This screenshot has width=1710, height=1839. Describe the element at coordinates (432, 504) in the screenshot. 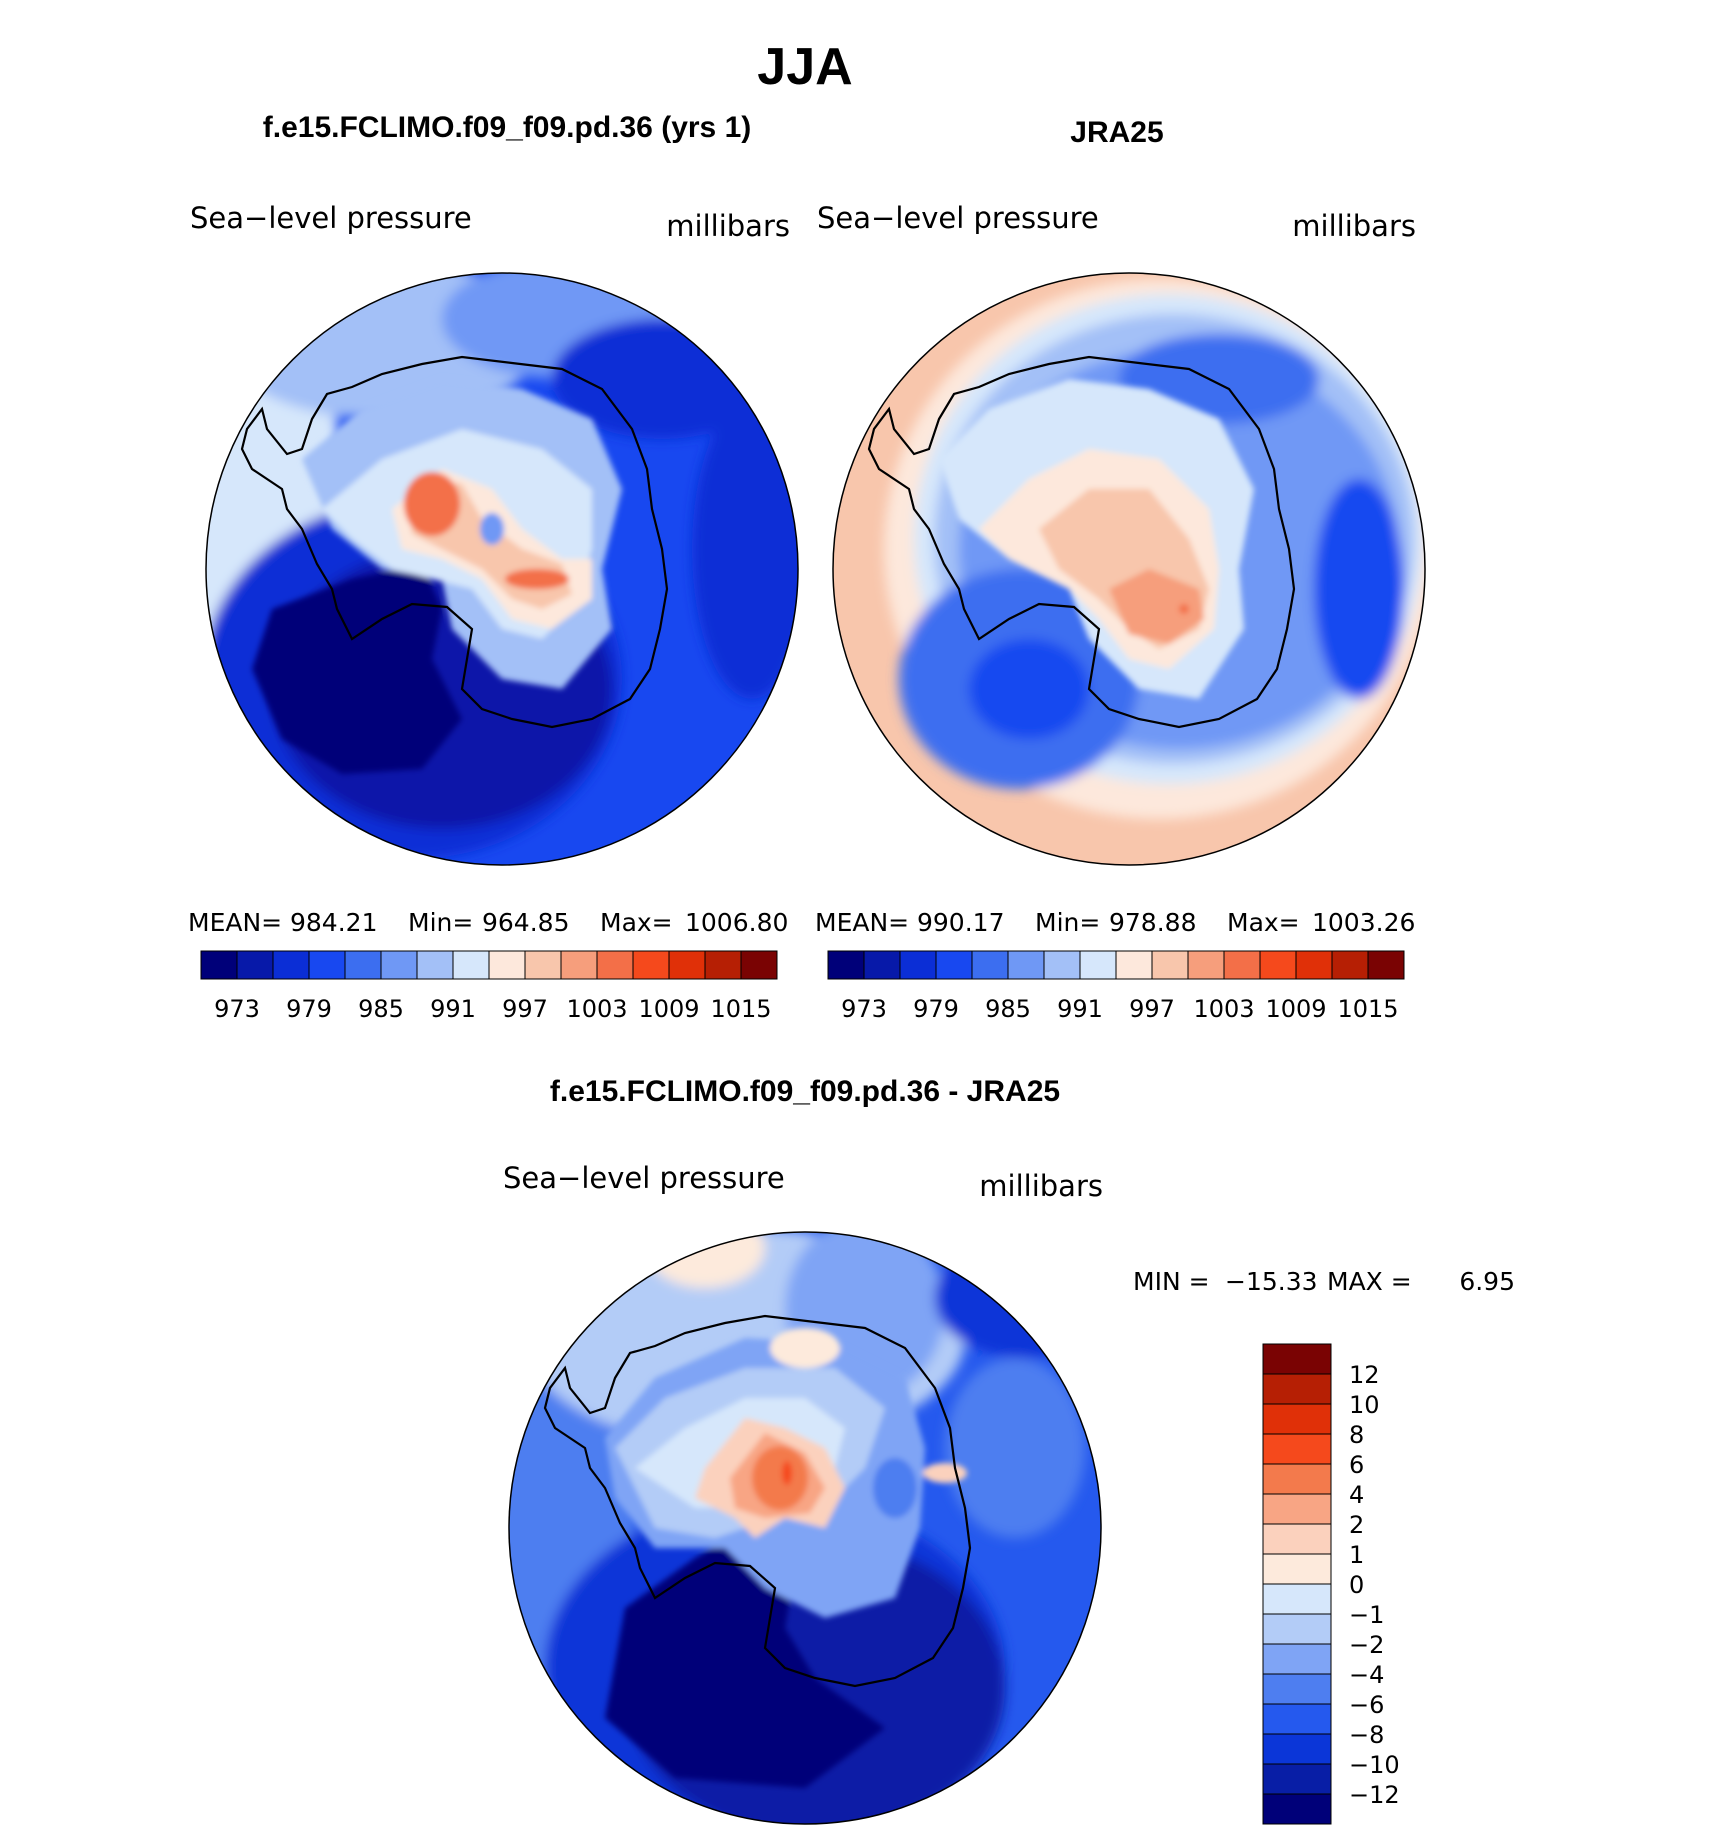

I see `model-field-high-peak1` at that location.